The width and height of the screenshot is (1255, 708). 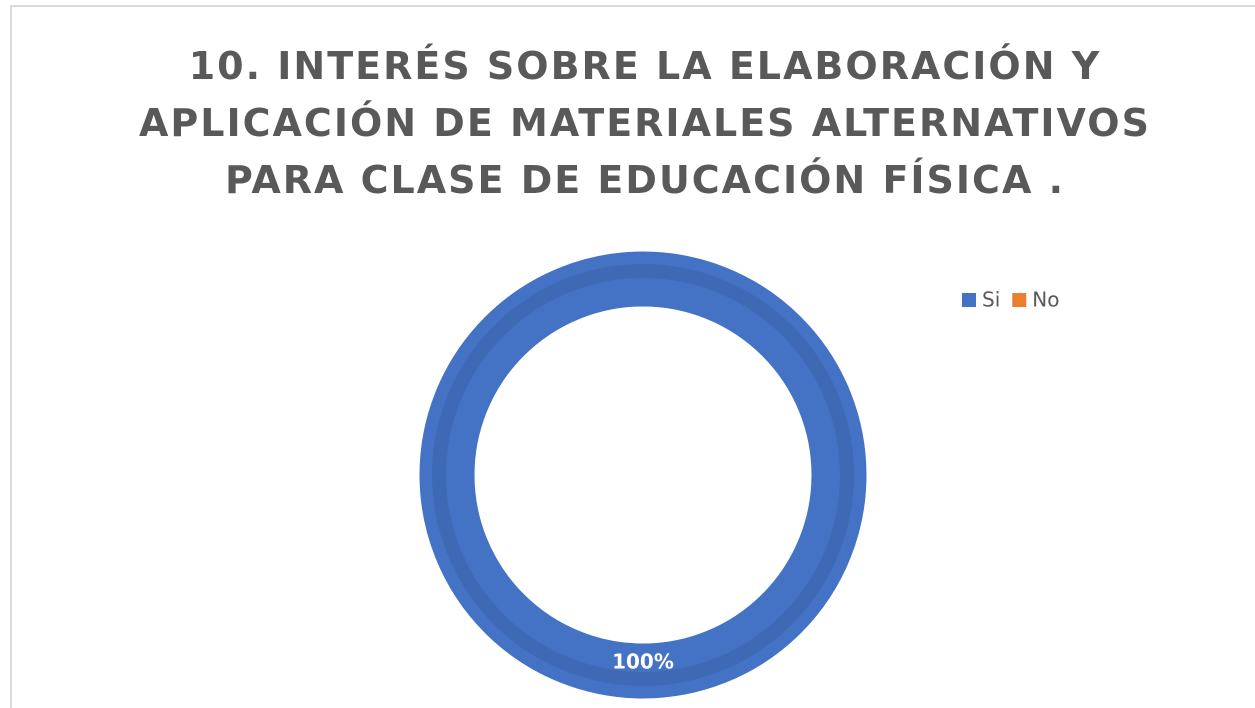 What do you see at coordinates (1045, 300) in the screenshot?
I see `legend-label: No` at bounding box center [1045, 300].